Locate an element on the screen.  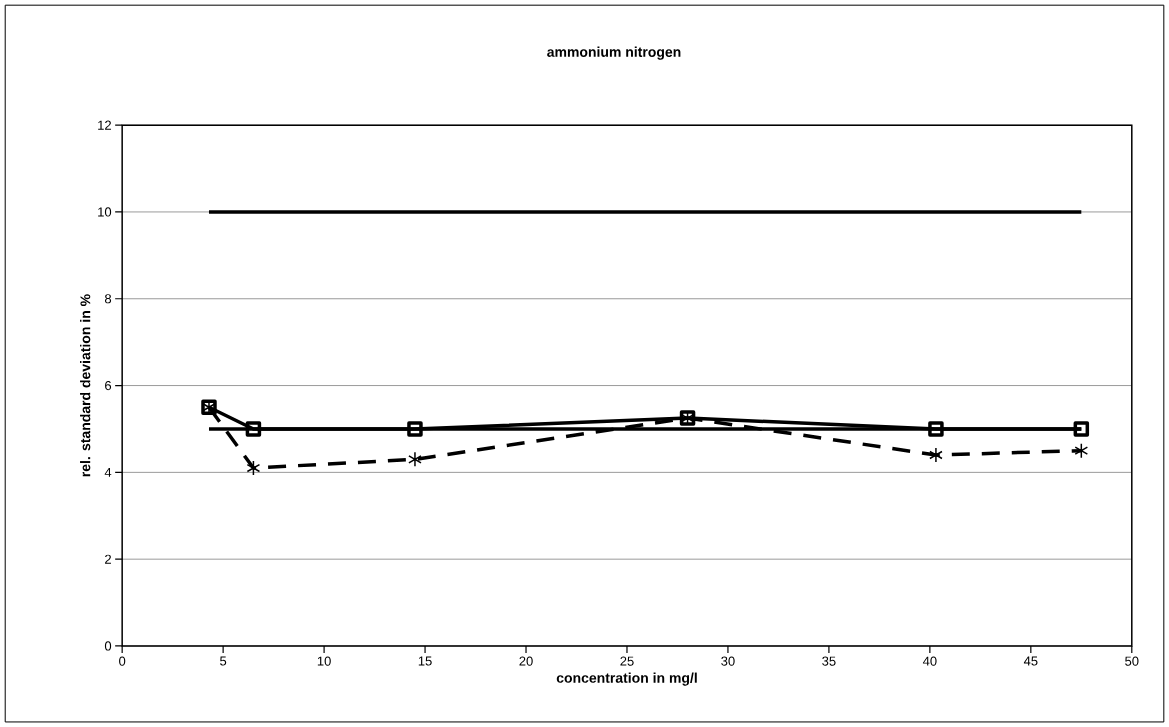
x-tick-label: 40 is located at coordinates (929, 661).